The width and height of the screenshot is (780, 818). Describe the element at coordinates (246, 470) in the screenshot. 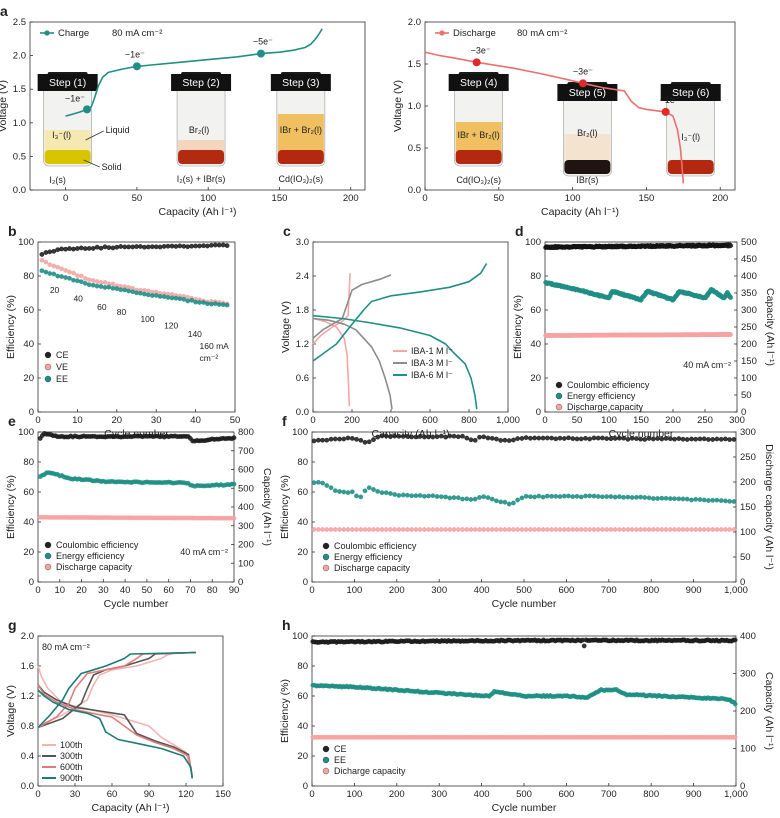

I see `y2-tick-label: 600` at that location.